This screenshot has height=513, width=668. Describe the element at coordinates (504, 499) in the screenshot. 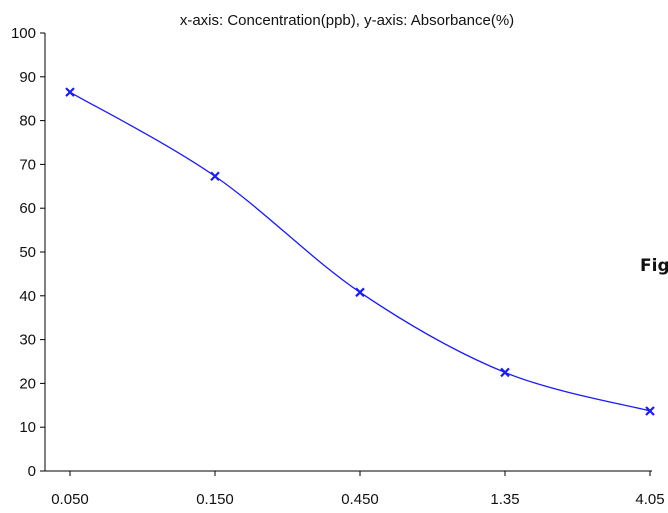

I see `x-tick-label: 1.35` at that location.